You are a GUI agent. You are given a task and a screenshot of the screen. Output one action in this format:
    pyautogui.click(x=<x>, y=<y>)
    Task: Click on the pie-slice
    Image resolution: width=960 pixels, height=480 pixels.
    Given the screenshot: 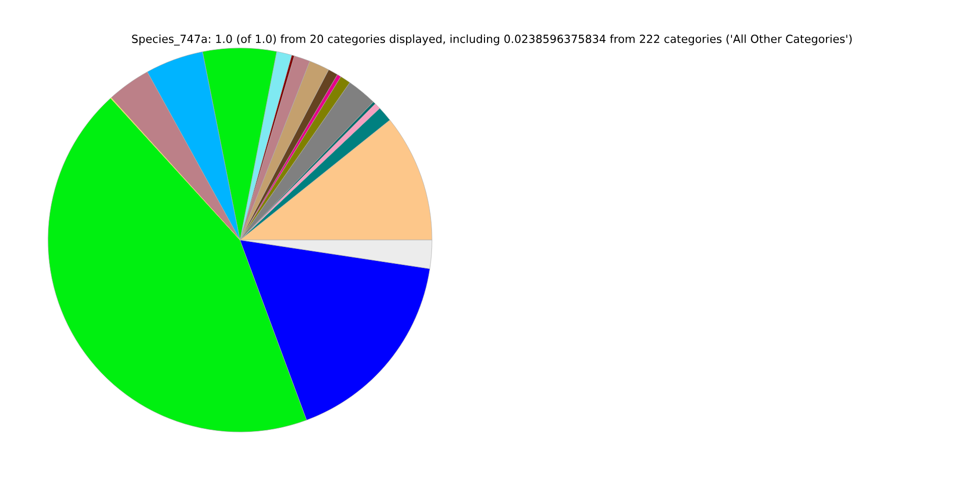 What is the action you would take?
    pyautogui.click(x=175, y=168)
    